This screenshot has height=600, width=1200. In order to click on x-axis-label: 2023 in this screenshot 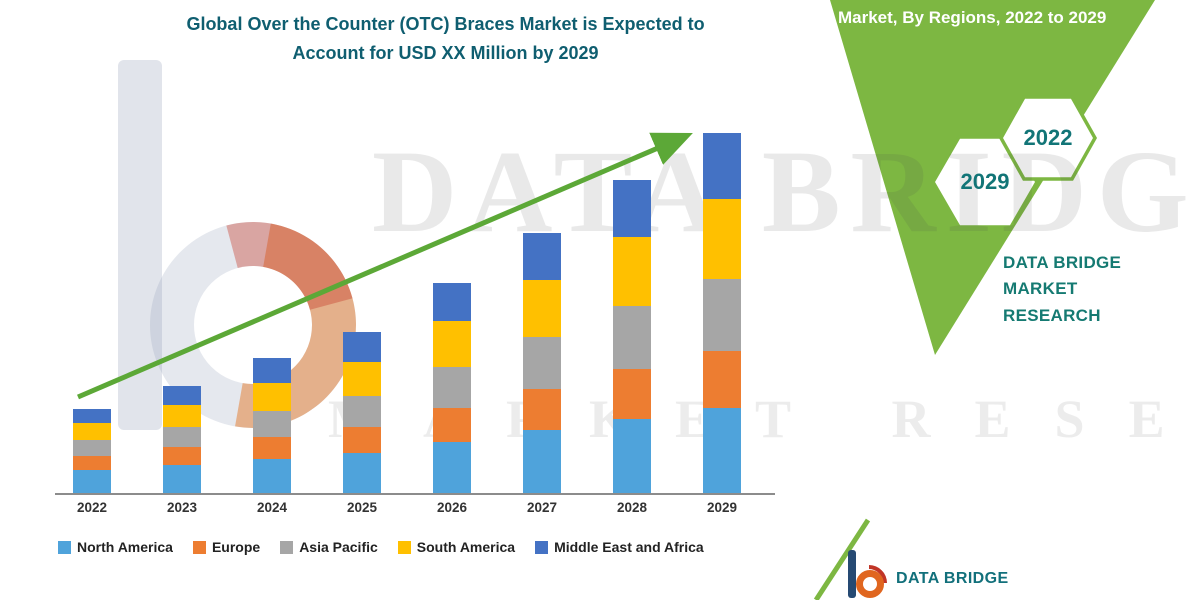, I will do `click(182, 507)`.